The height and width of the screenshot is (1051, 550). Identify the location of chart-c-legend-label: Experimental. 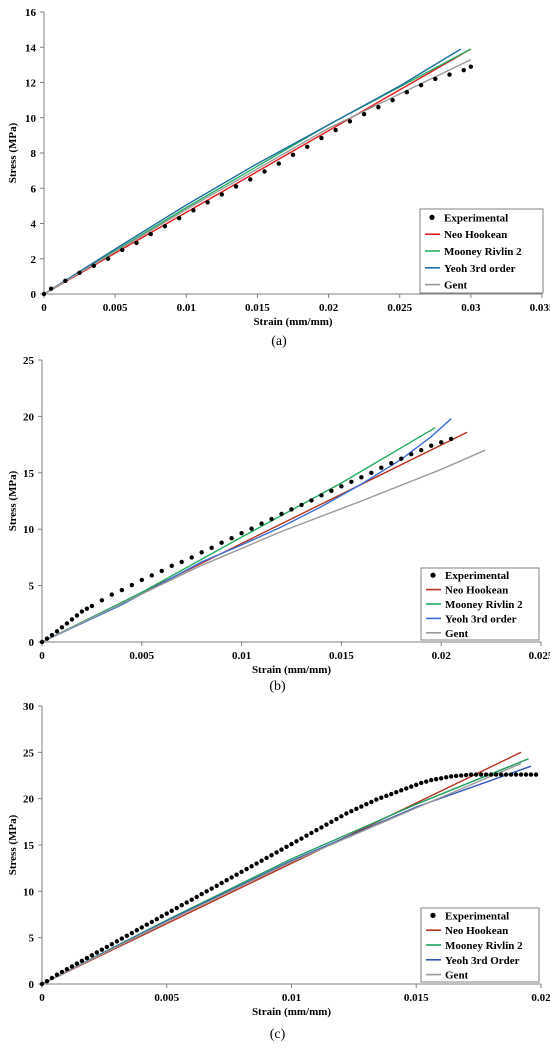
(477, 916).